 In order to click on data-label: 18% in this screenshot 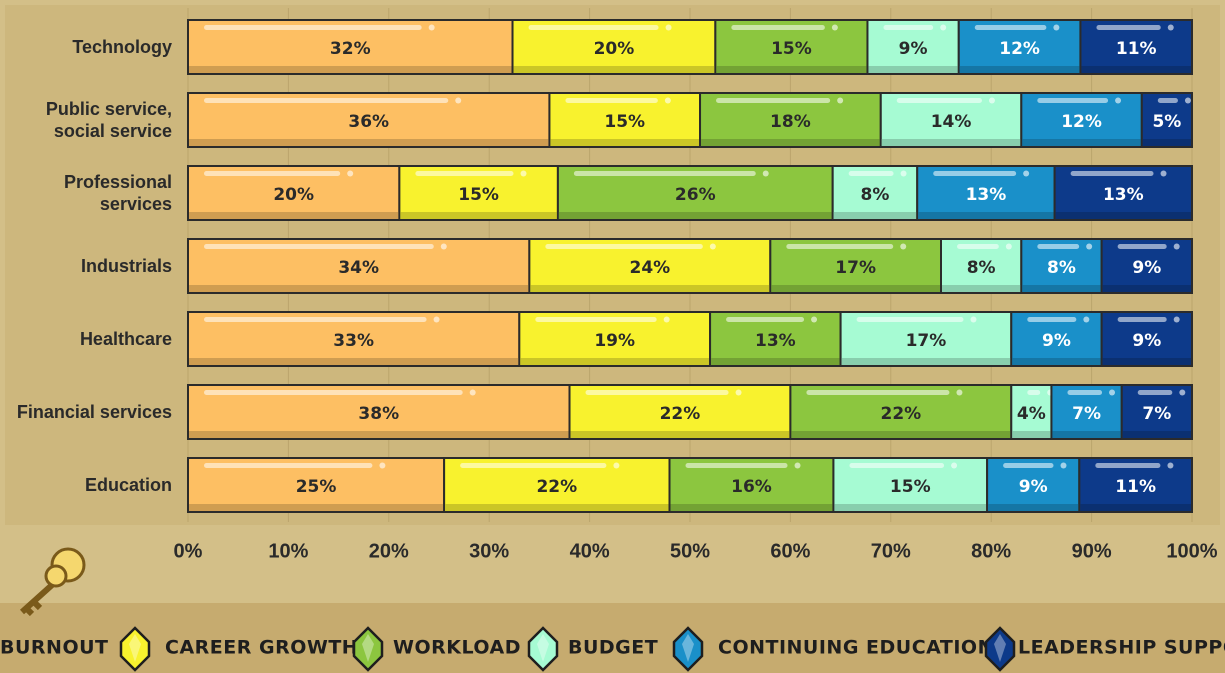, I will do `click(790, 122)`.